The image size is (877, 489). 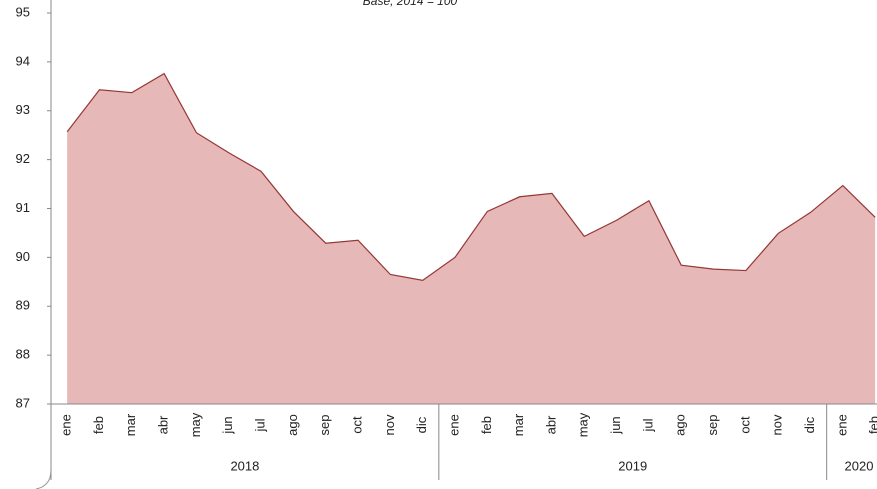 I want to click on frame-corner, so click(x=43, y=479).